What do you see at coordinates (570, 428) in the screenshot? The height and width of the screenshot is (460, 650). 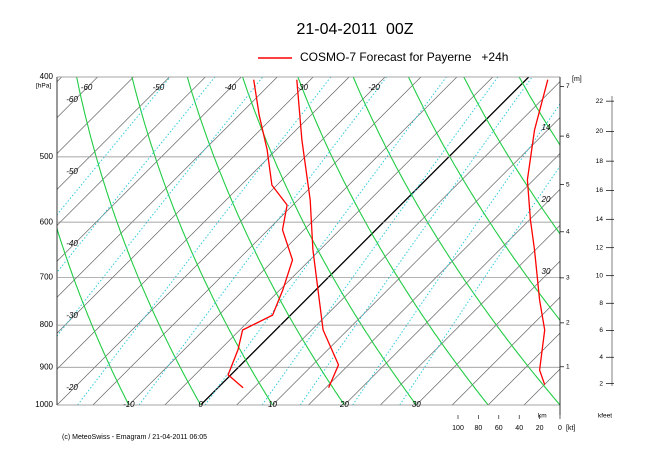 I see `wind-unit: [kt]` at bounding box center [570, 428].